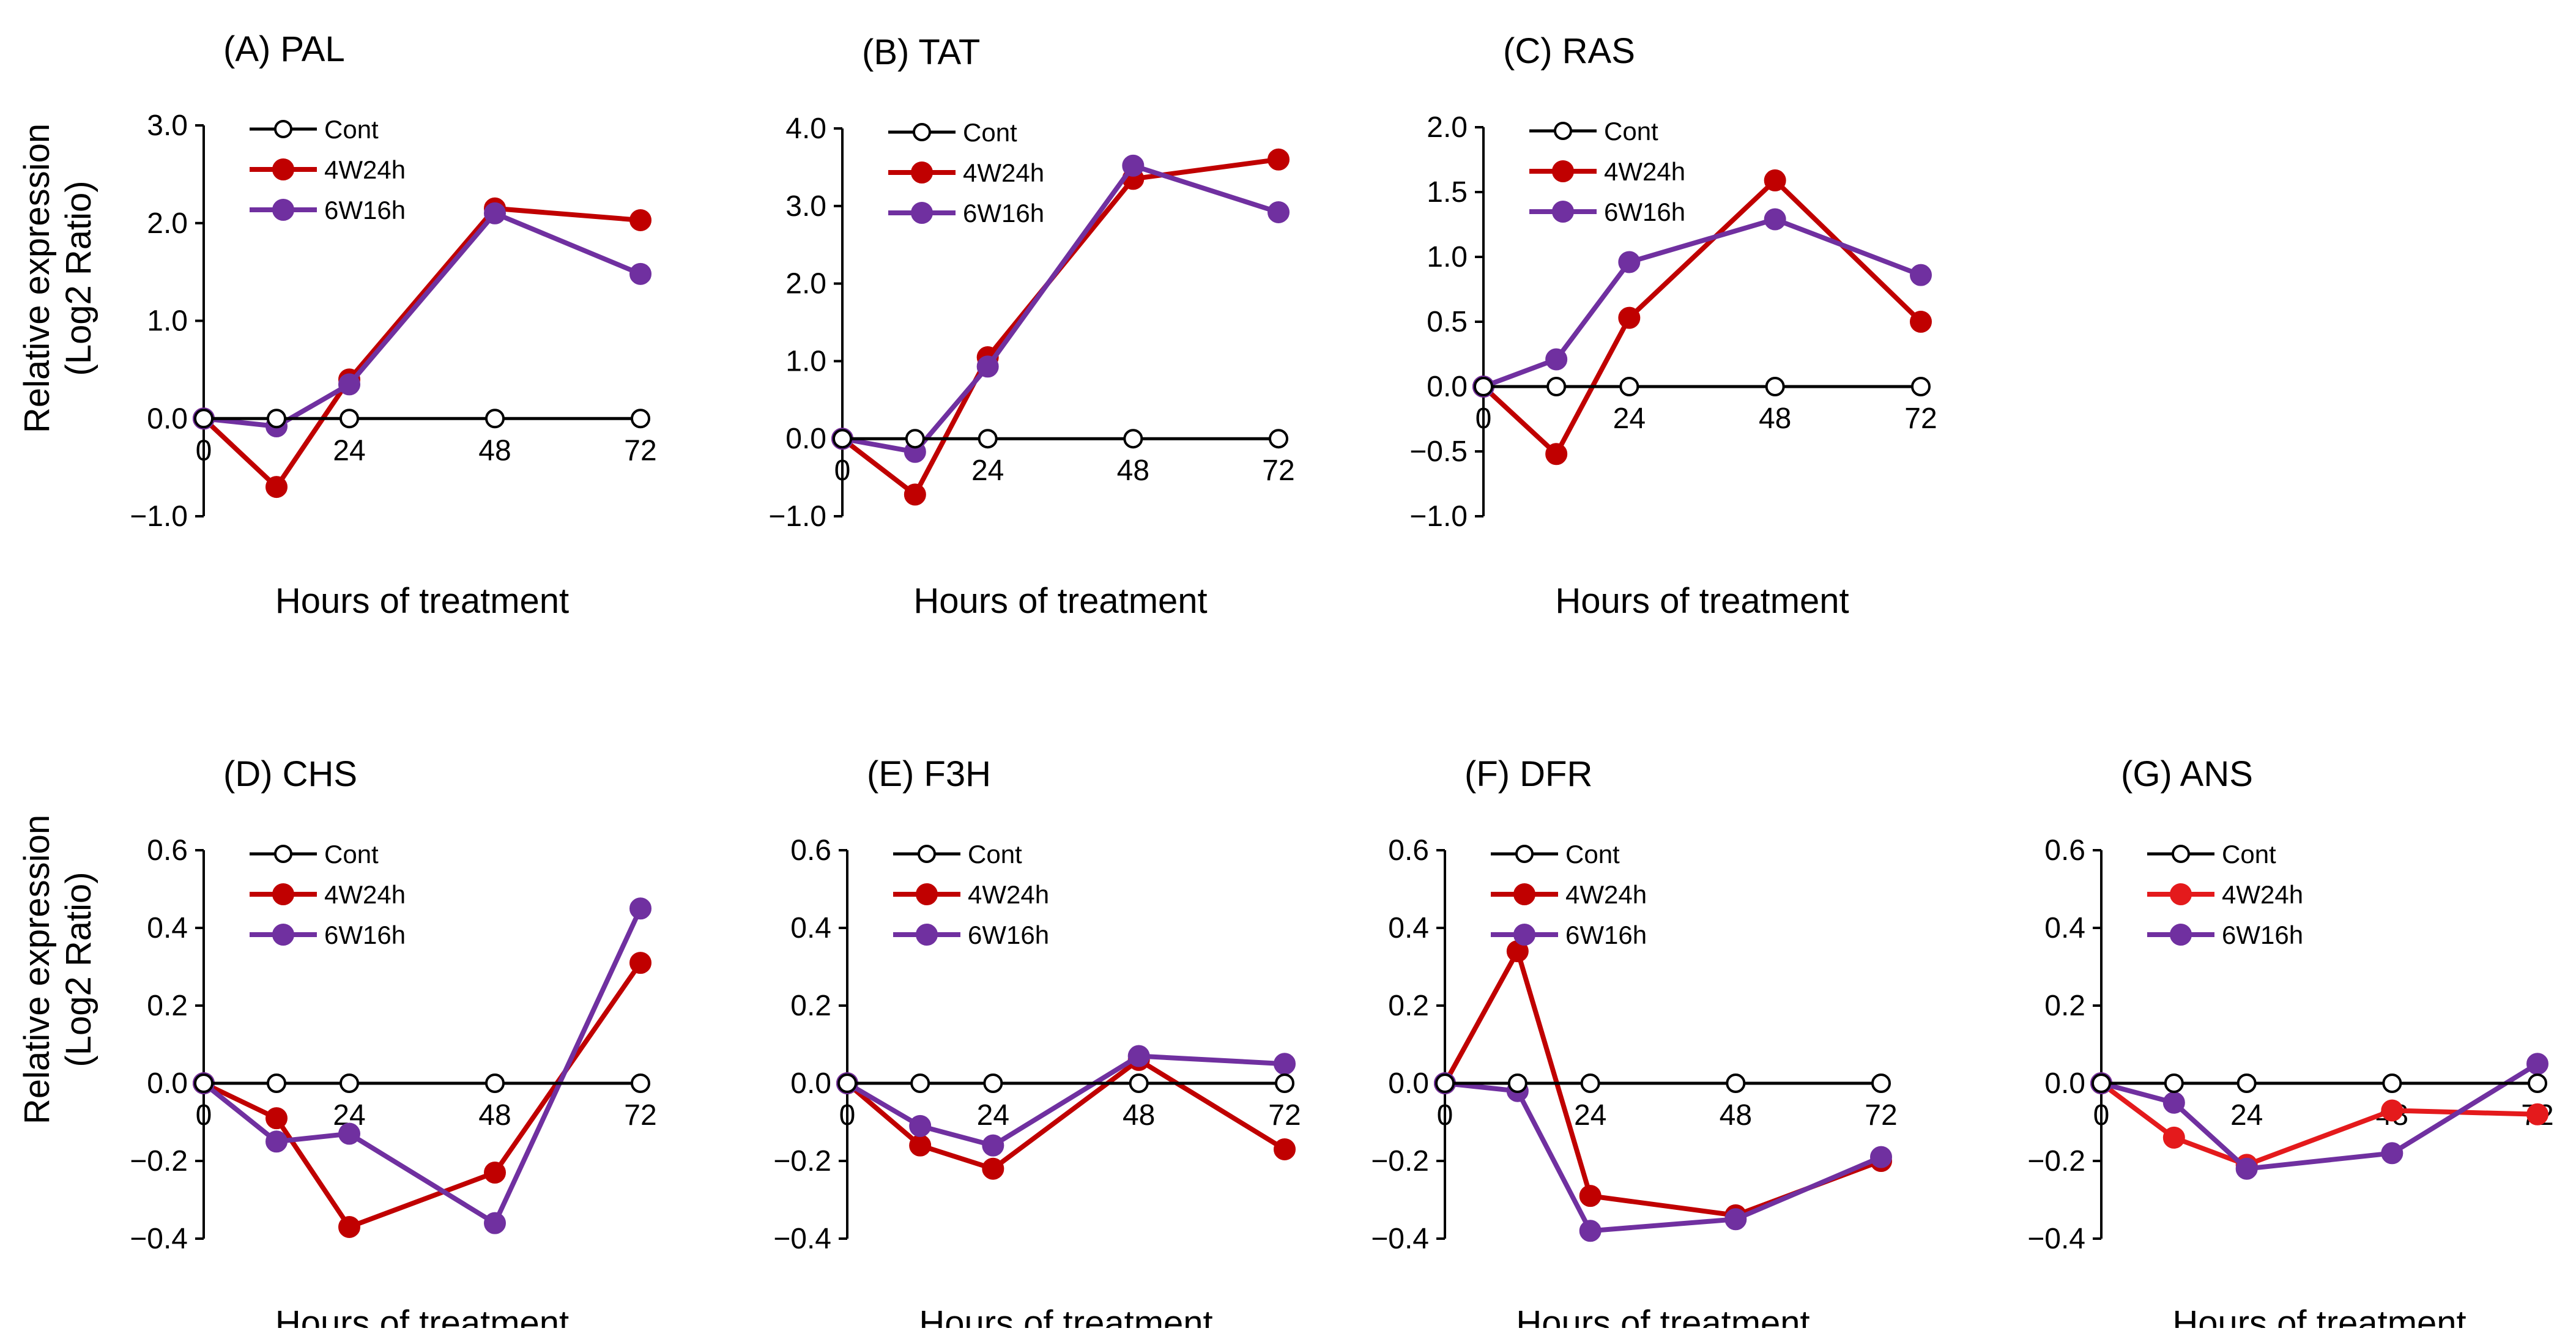  What do you see at coordinates (1569, 51) in the screenshot?
I see `chart-title: (C) RAS` at bounding box center [1569, 51].